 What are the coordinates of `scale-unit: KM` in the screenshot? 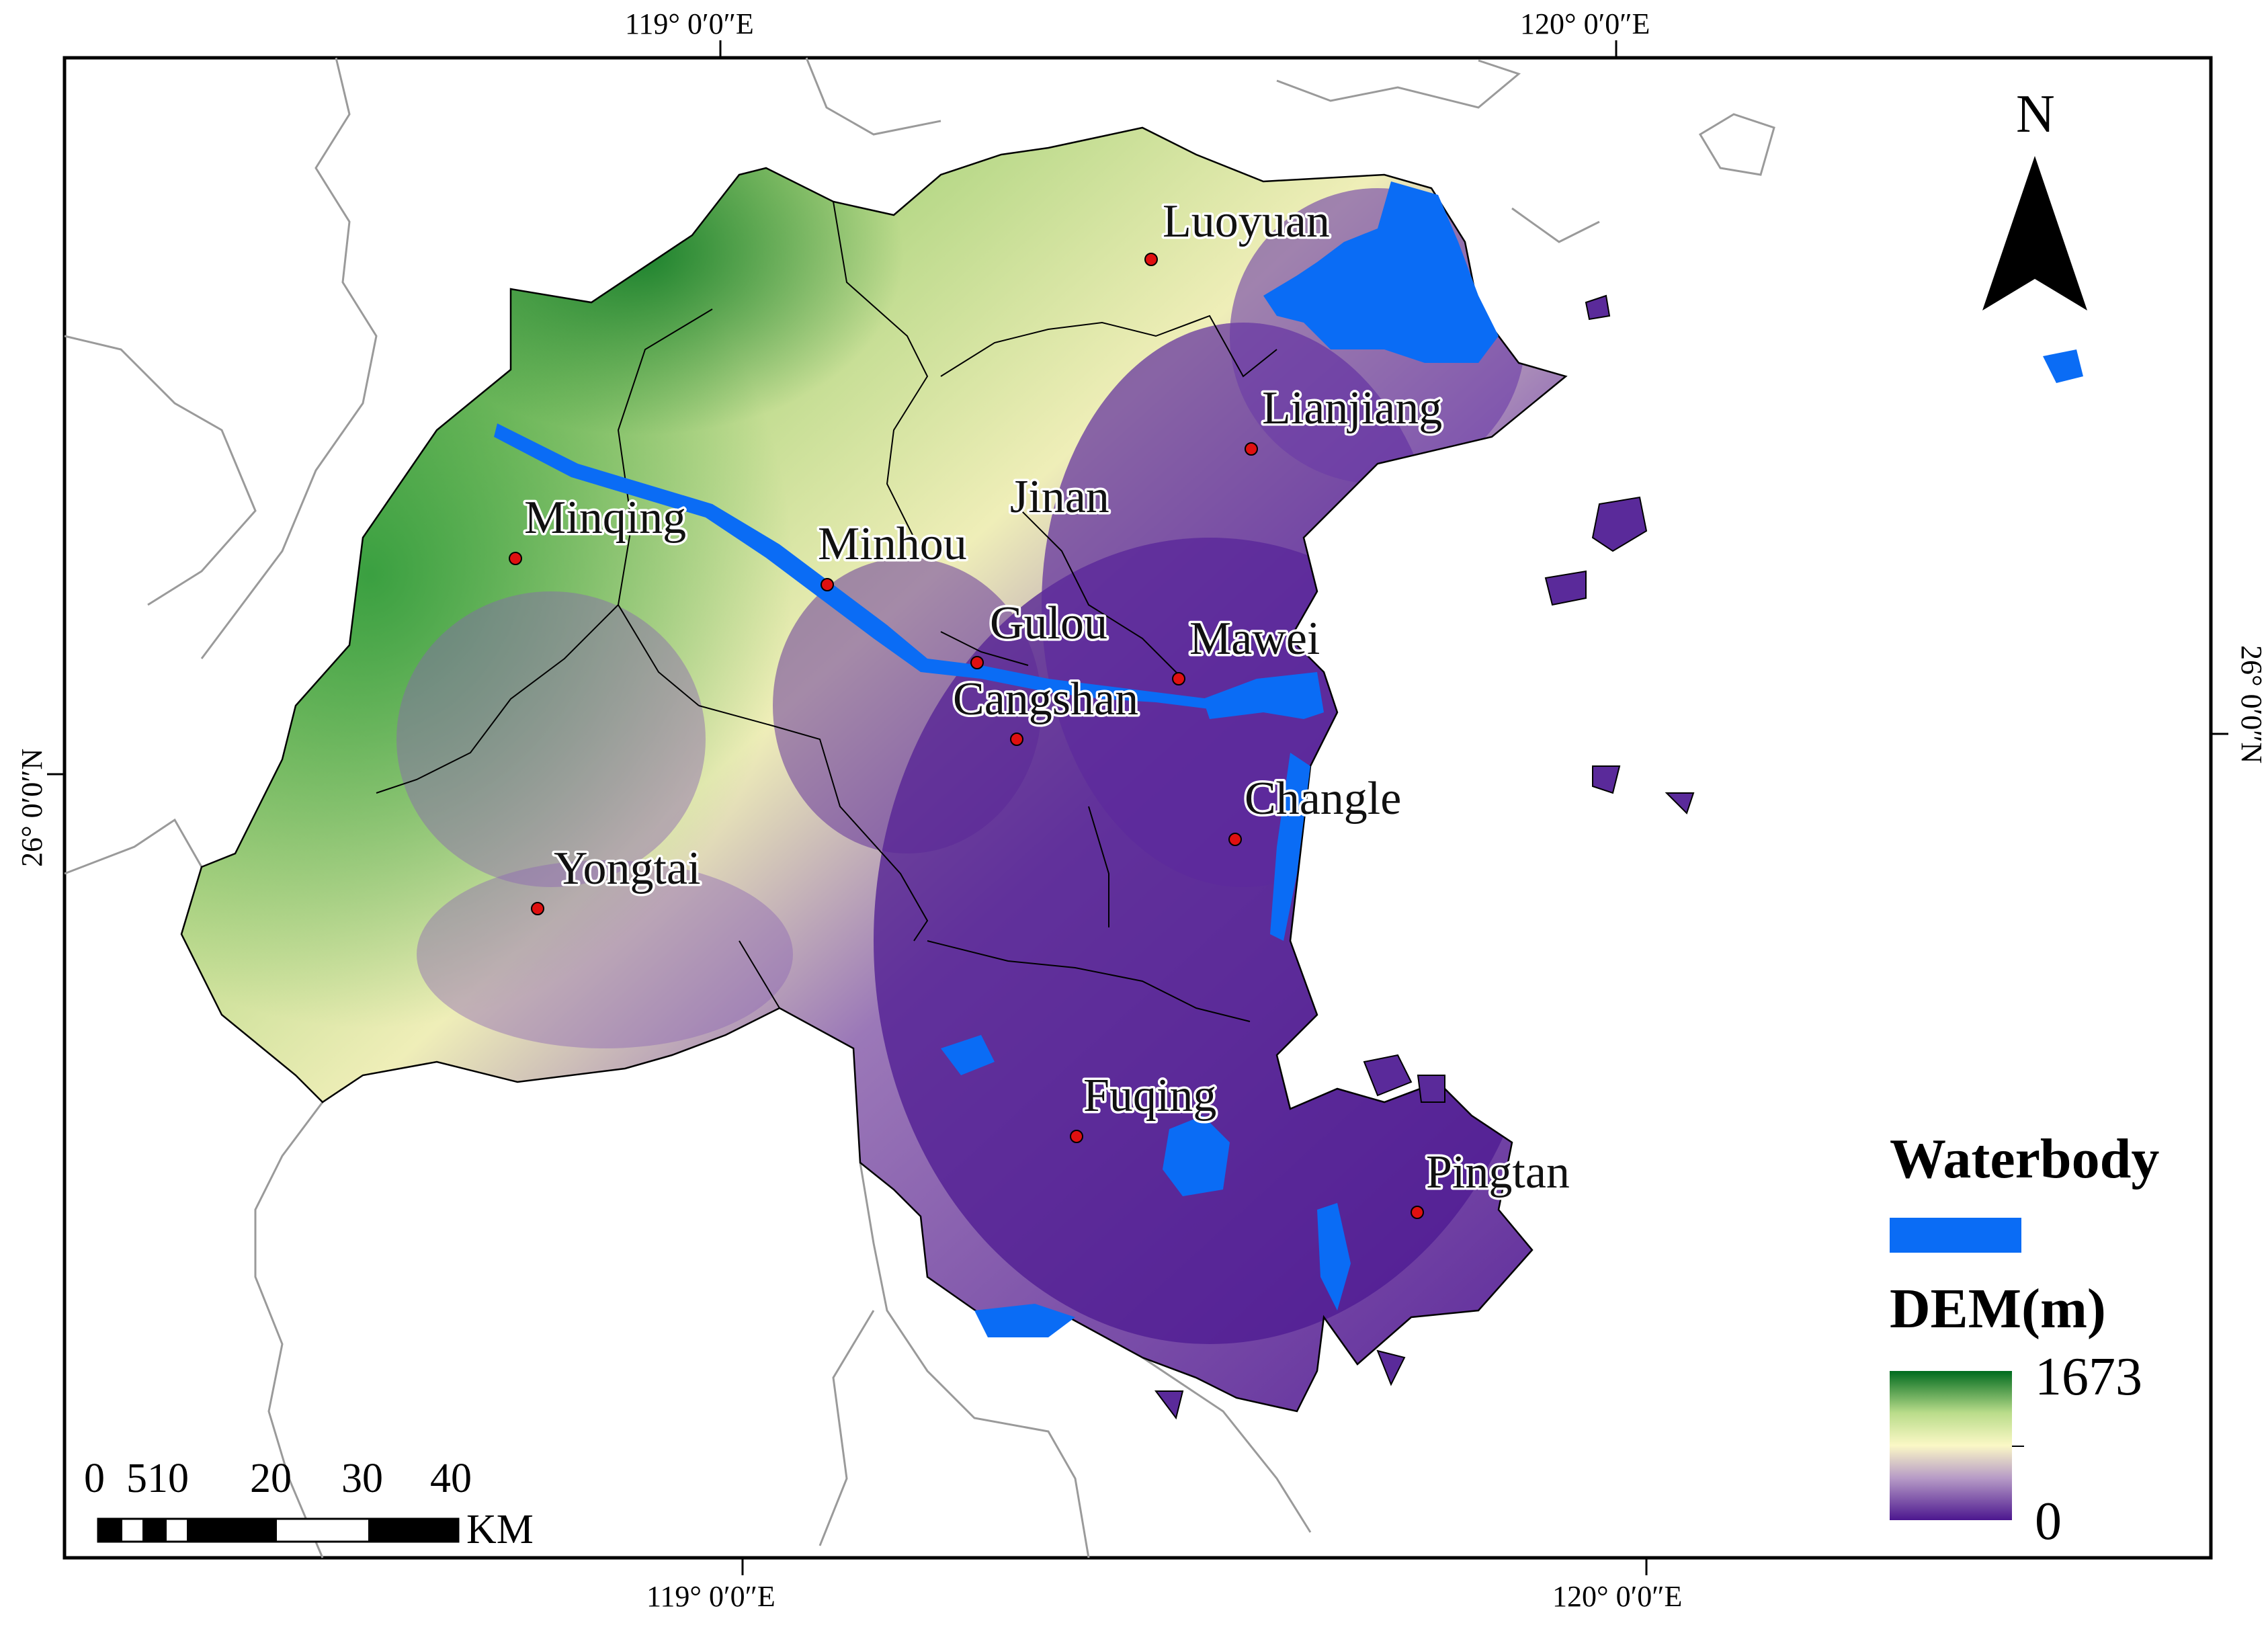 It's located at (500, 1529).